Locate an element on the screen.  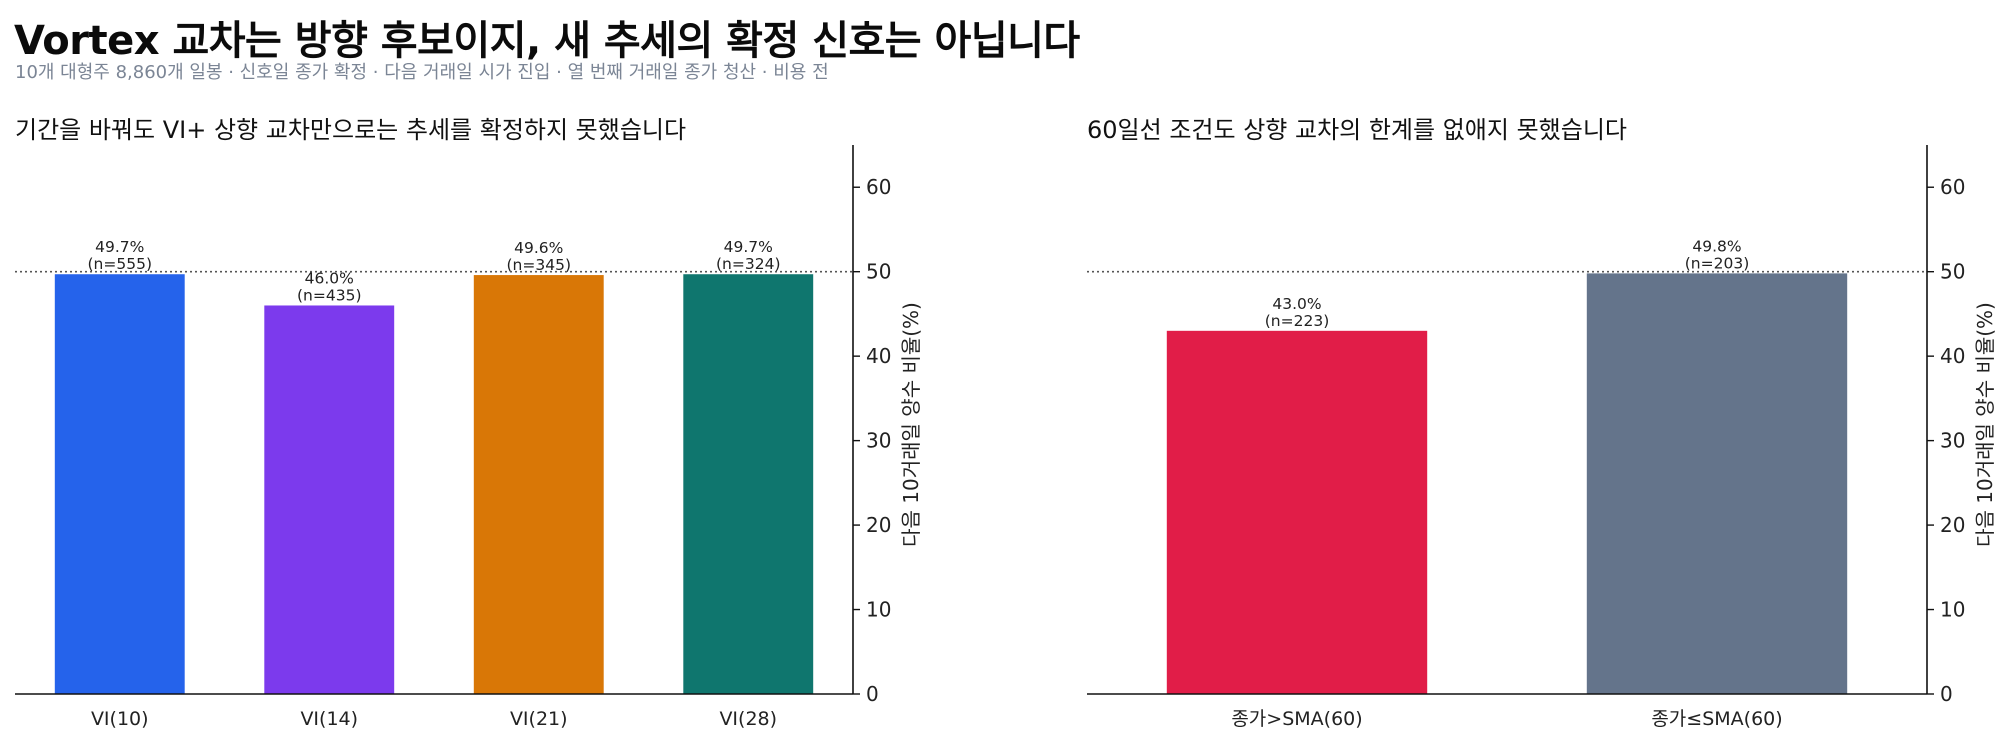
x-tick-label: 종가>SMA(60) is located at coordinates (1296, 719).